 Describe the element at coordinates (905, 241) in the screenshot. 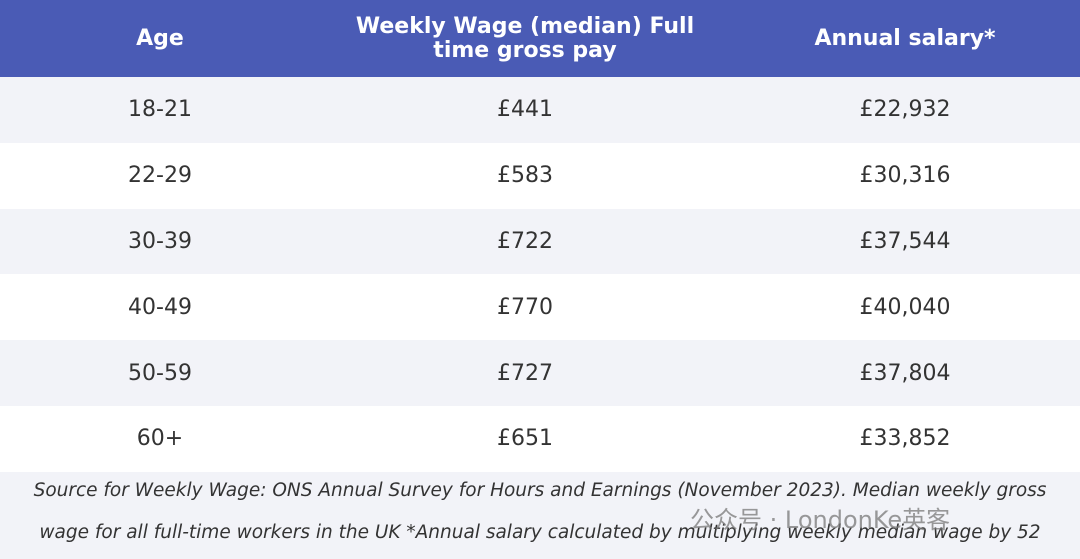

I see `table-cell: £37,544` at that location.